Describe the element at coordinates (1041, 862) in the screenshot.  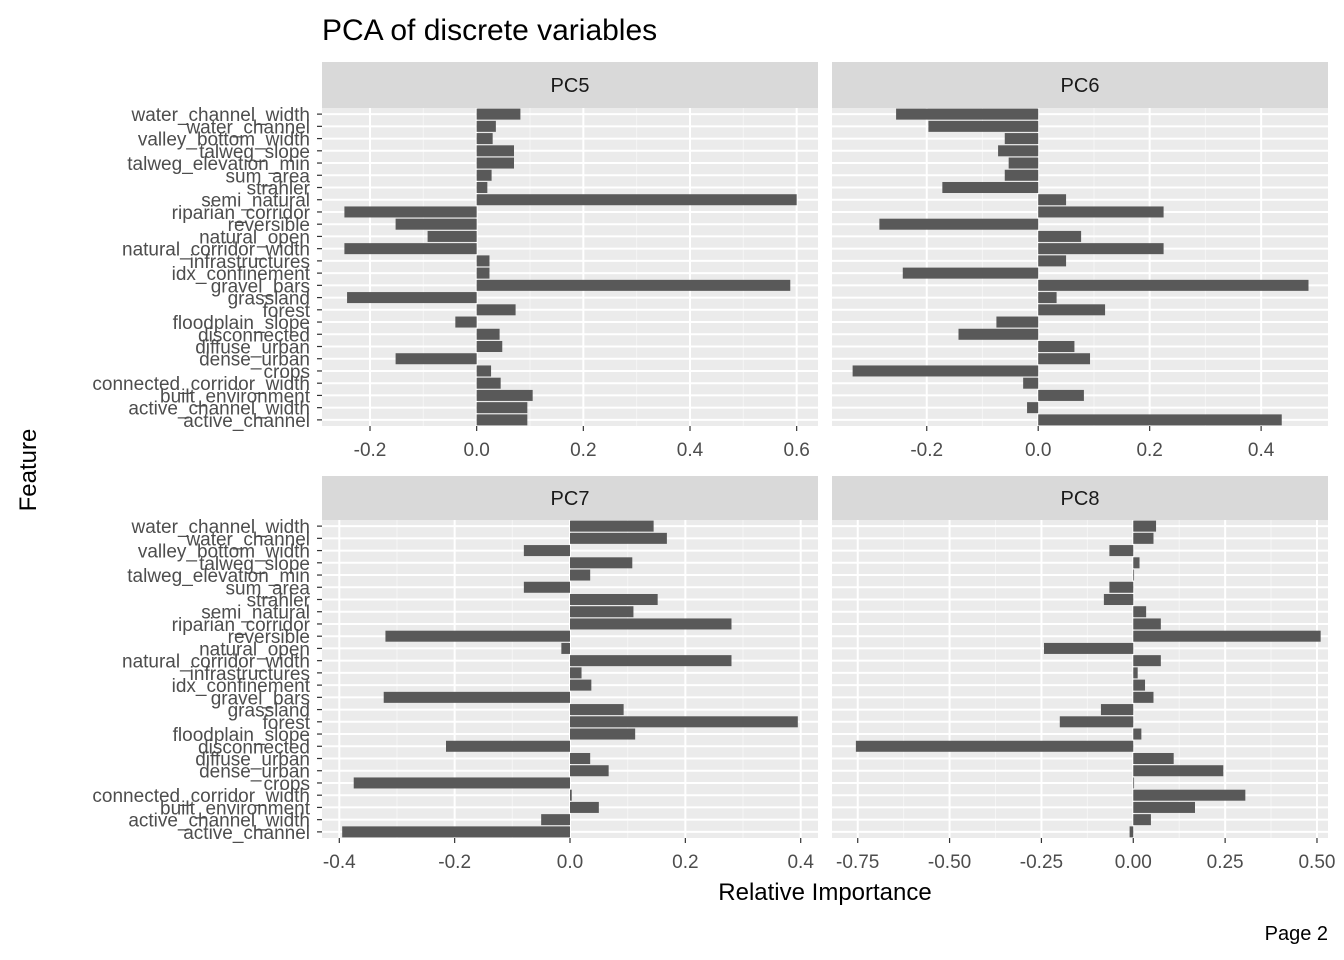
I see `x-tick-label: -0.25` at that location.